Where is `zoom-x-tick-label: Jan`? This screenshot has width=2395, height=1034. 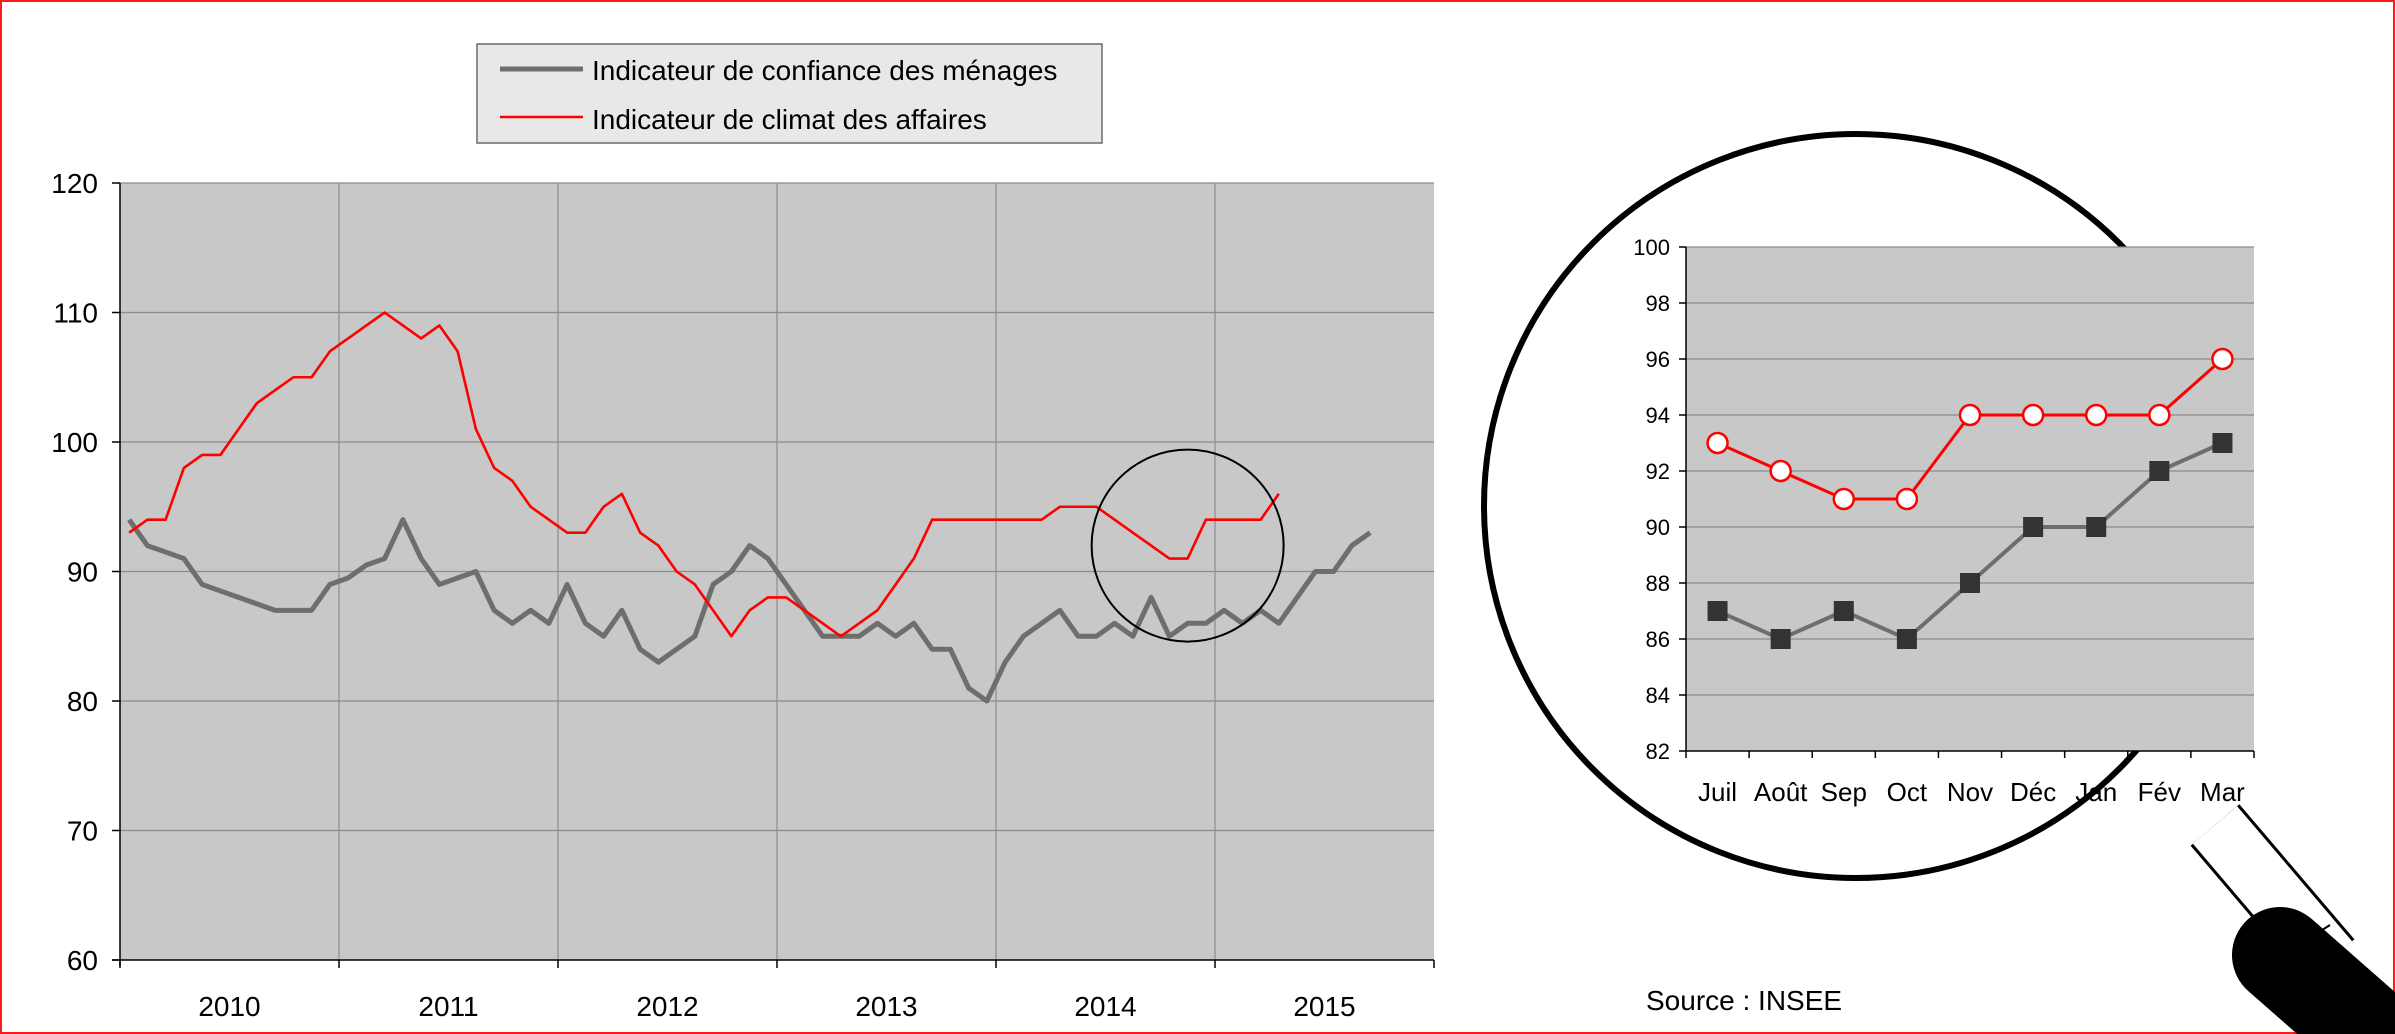
zoom-x-tick-label: Jan is located at coordinates (2096, 792).